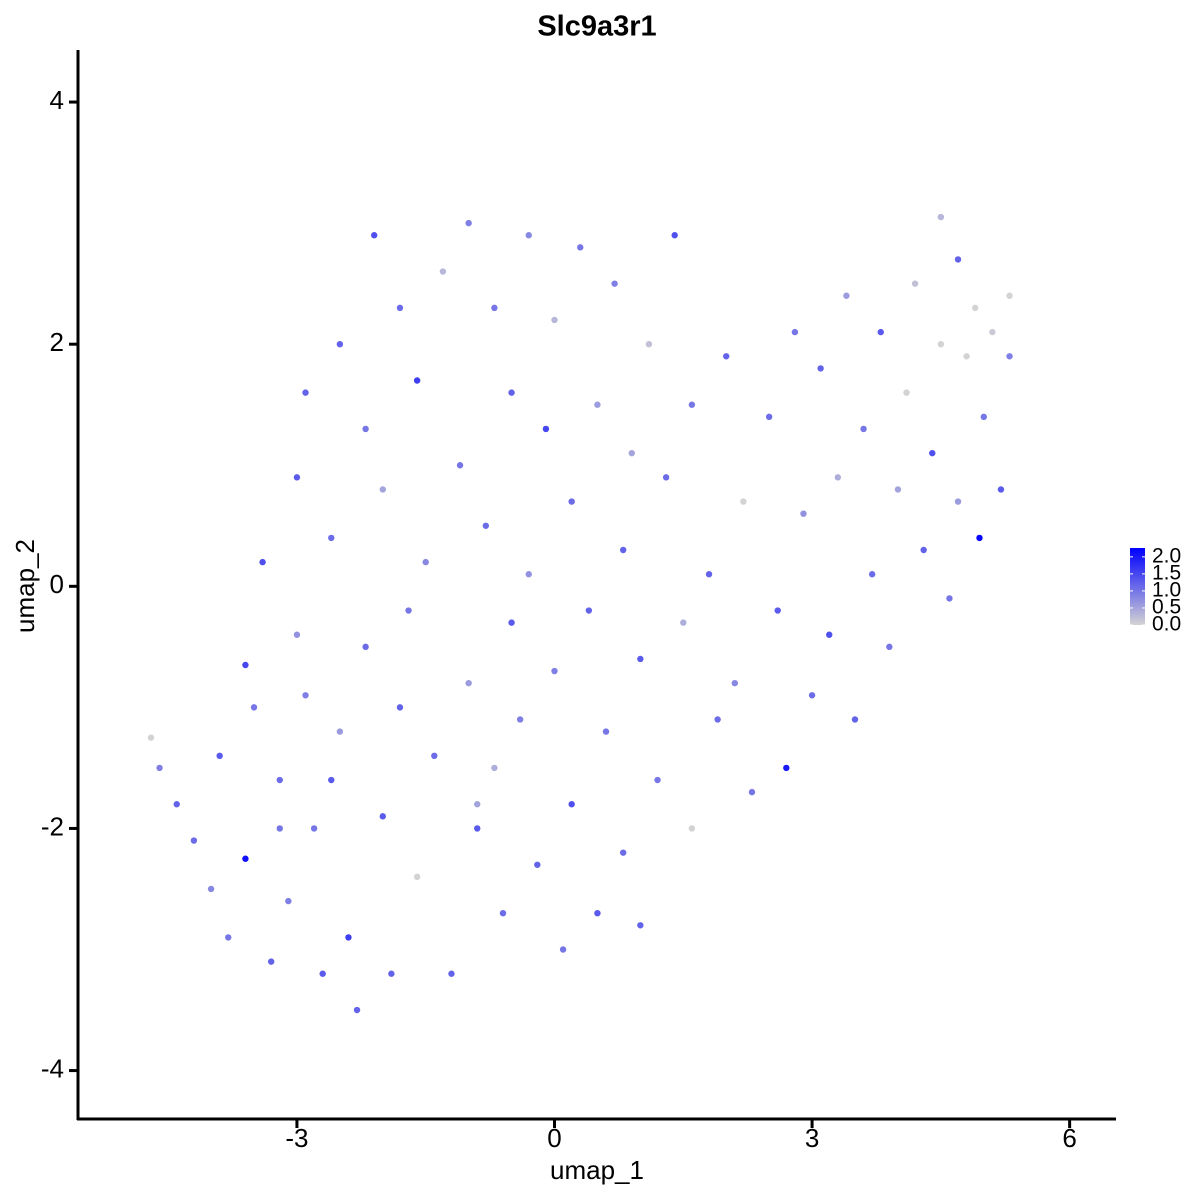  I want to click on y-tick-label: -2, so click(52, 826).